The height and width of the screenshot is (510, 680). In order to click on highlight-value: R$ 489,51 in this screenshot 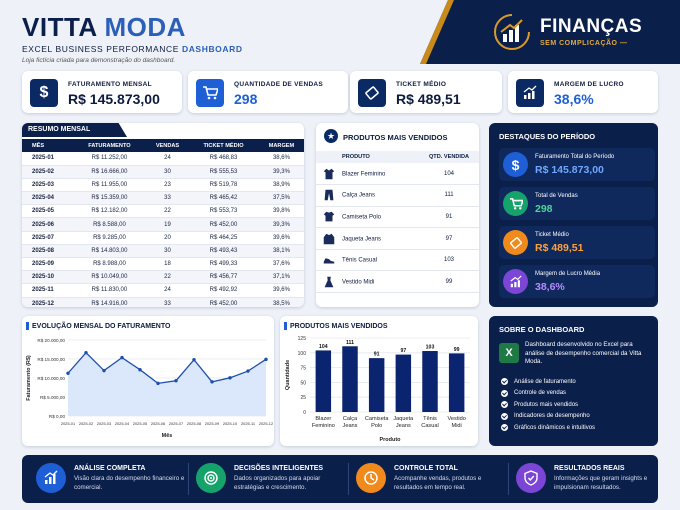, I will do `click(559, 248)`.